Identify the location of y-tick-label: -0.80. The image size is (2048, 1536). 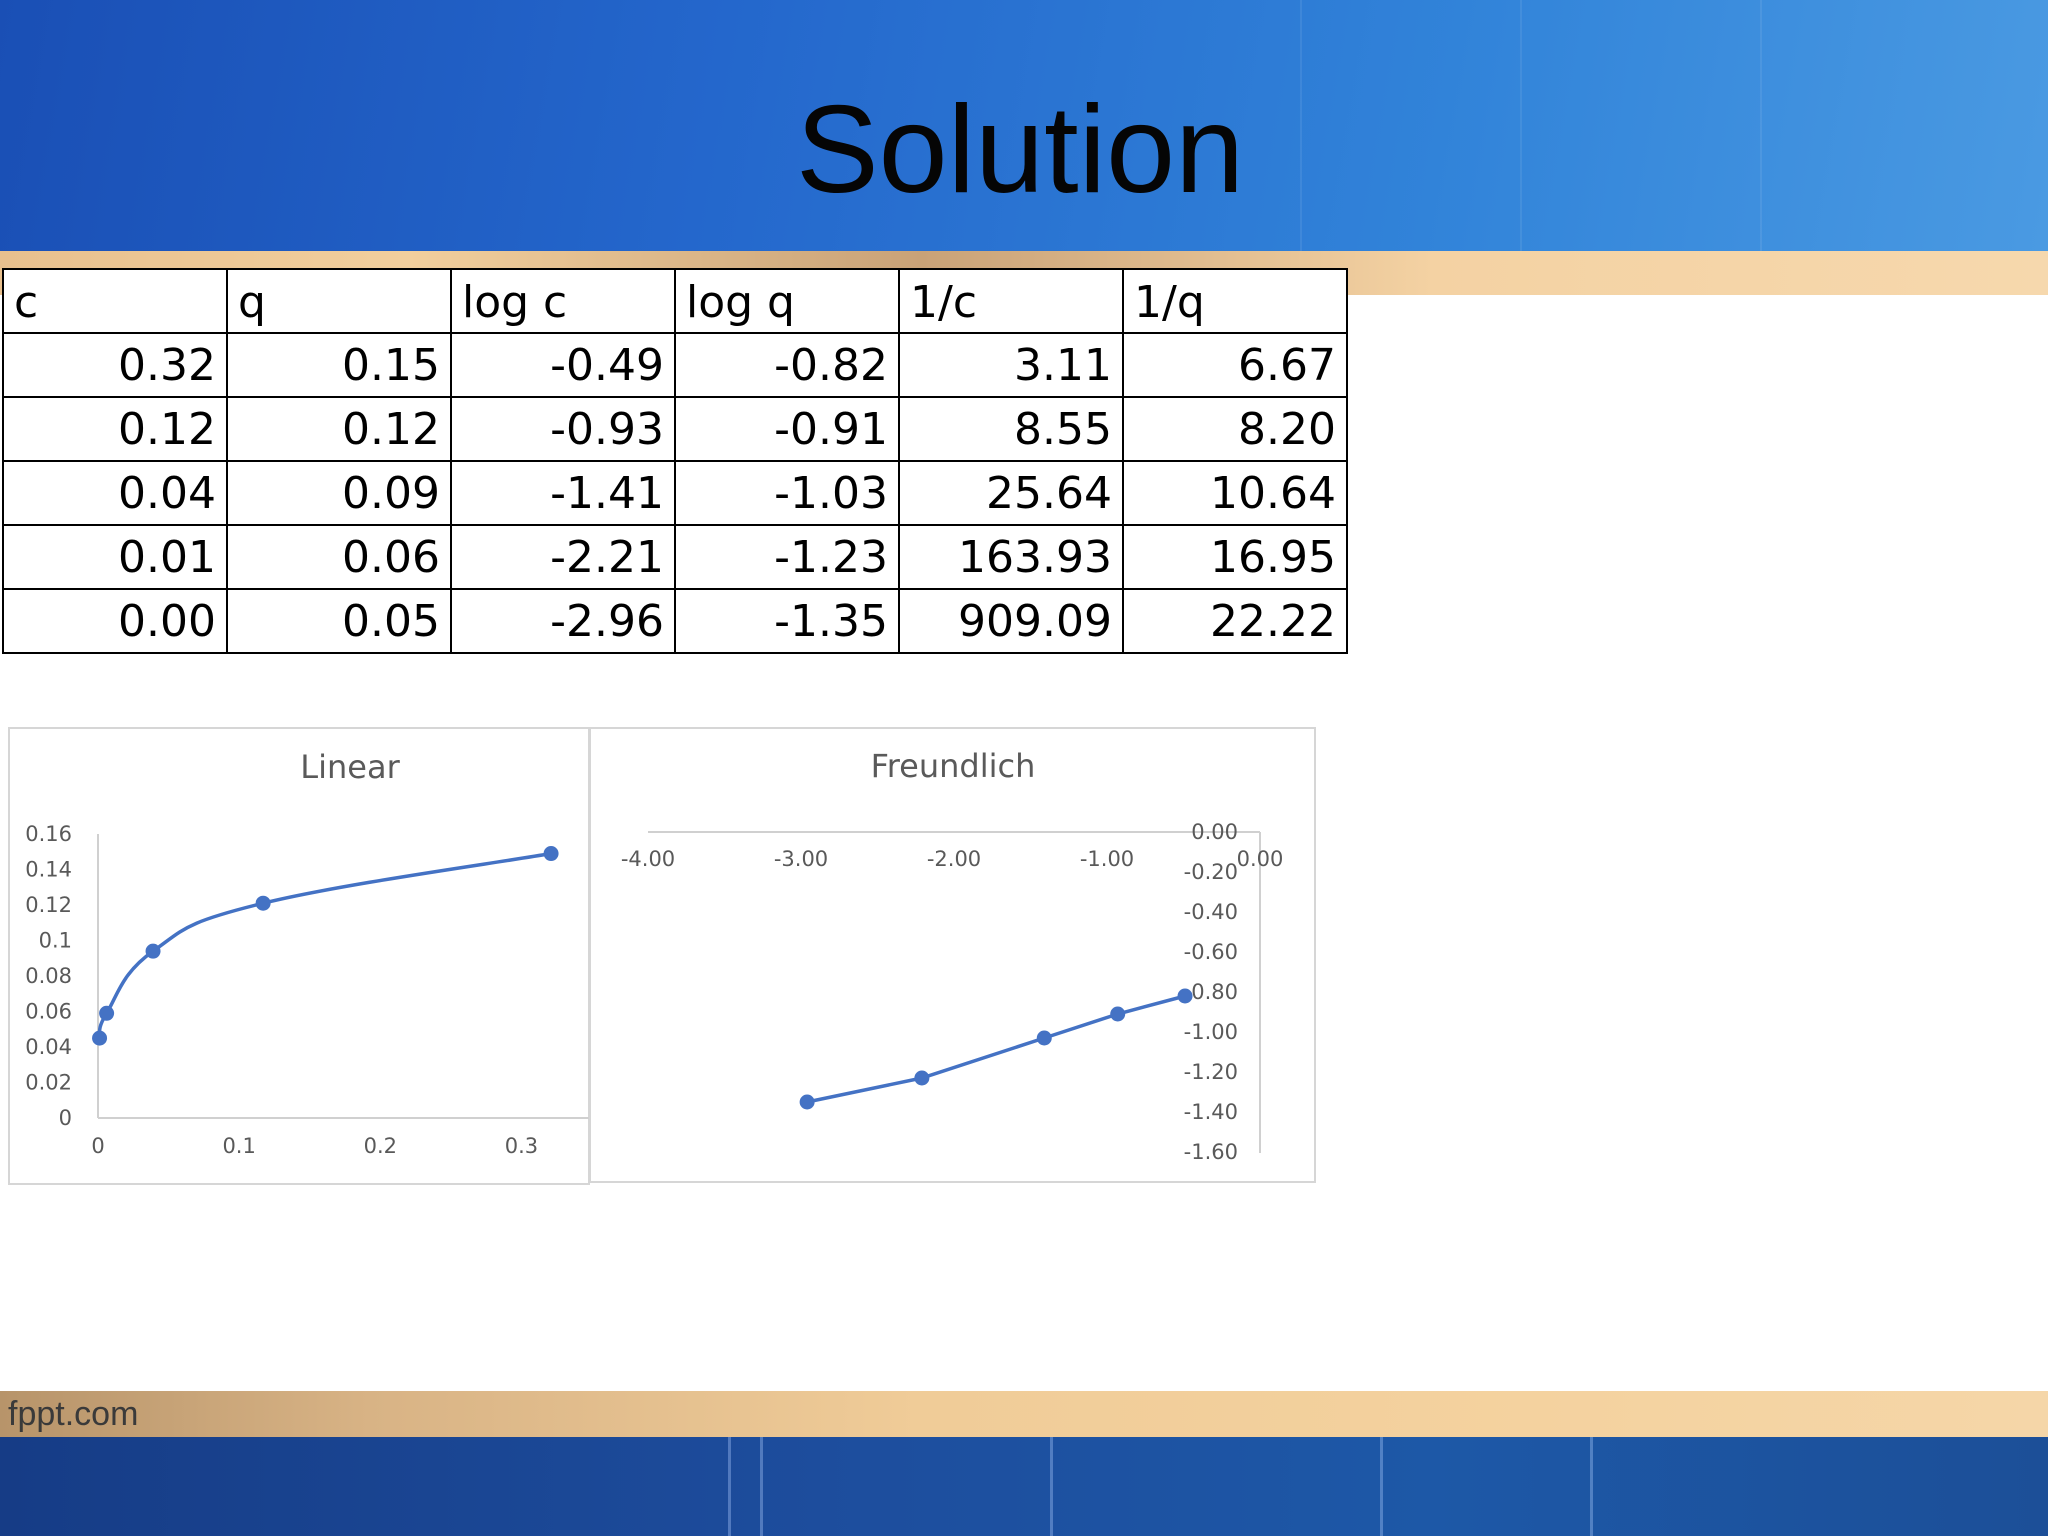
(1211, 992).